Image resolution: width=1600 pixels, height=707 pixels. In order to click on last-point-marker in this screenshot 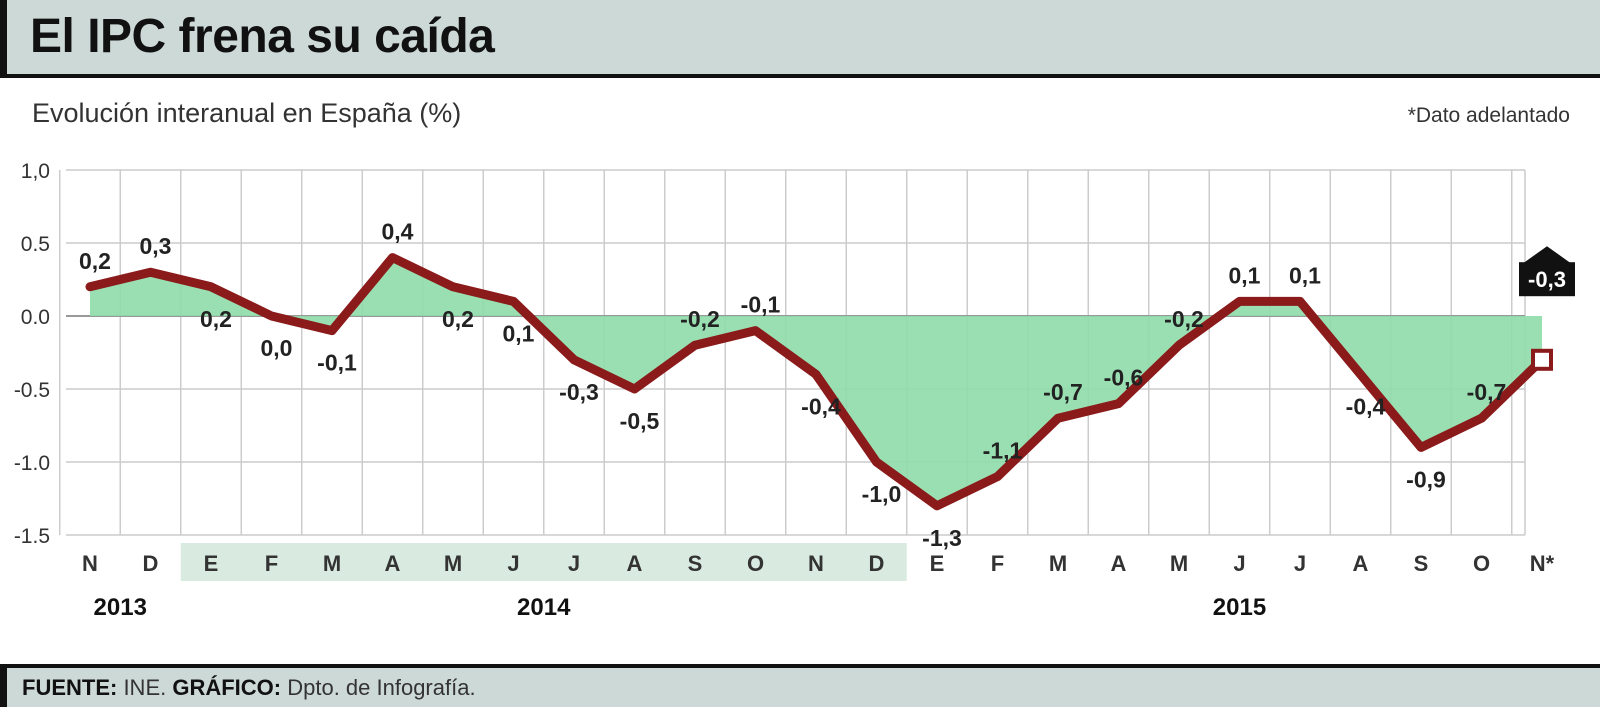, I will do `click(1542, 359)`.